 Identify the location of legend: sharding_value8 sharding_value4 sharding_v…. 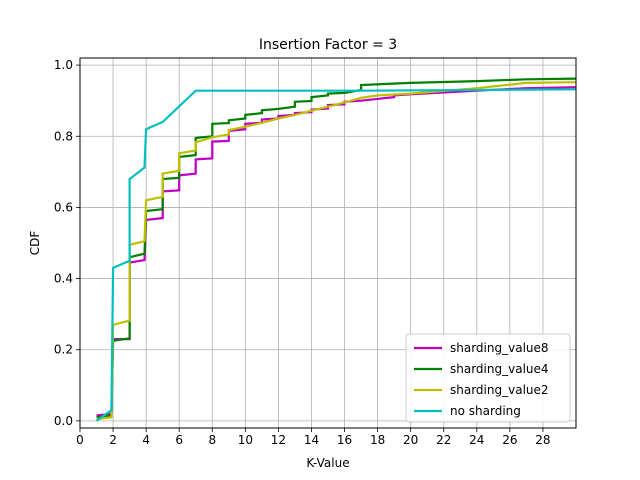
(488, 378).